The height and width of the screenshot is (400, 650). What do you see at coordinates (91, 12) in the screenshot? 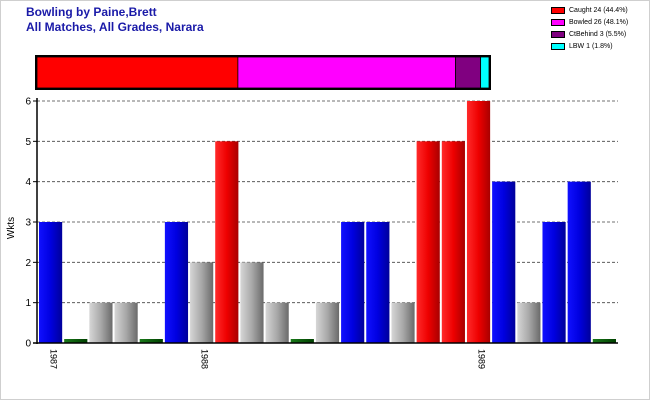
I see `chart-title: Bowling by Paine,Brett` at bounding box center [91, 12].